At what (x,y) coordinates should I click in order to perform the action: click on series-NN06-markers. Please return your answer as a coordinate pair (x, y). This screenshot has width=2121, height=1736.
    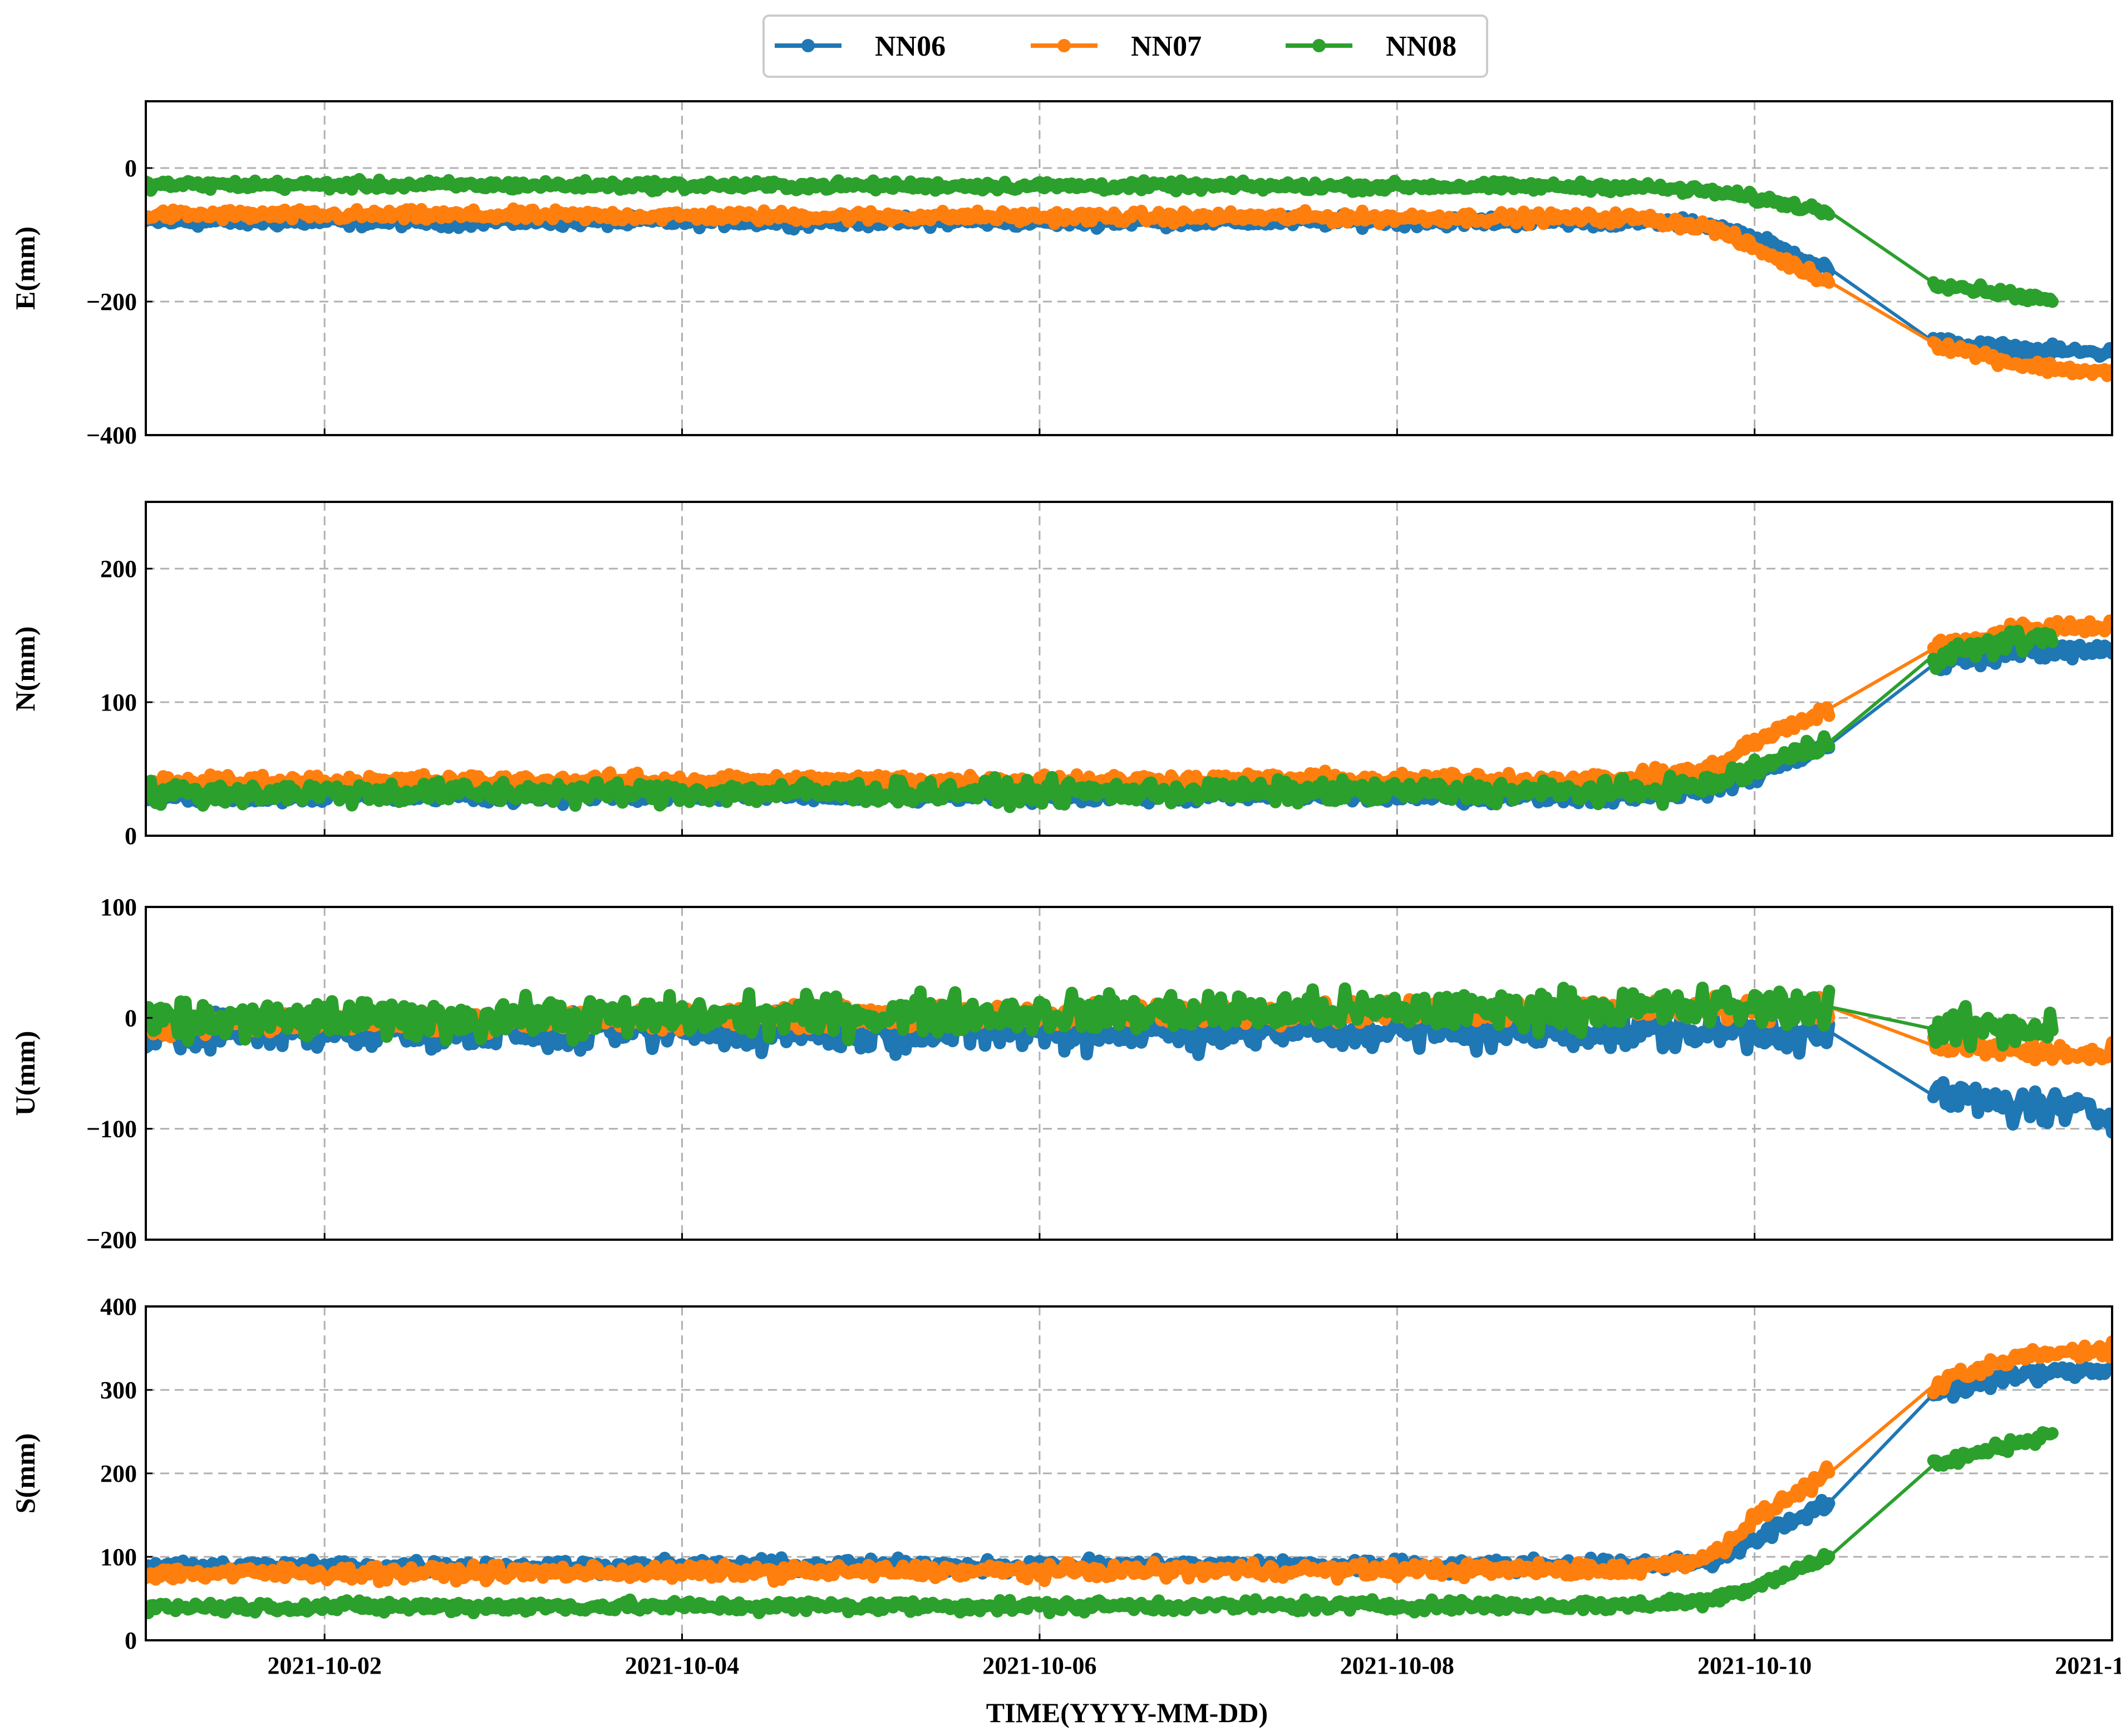
    Looking at the image, I should click on (1129, 1469).